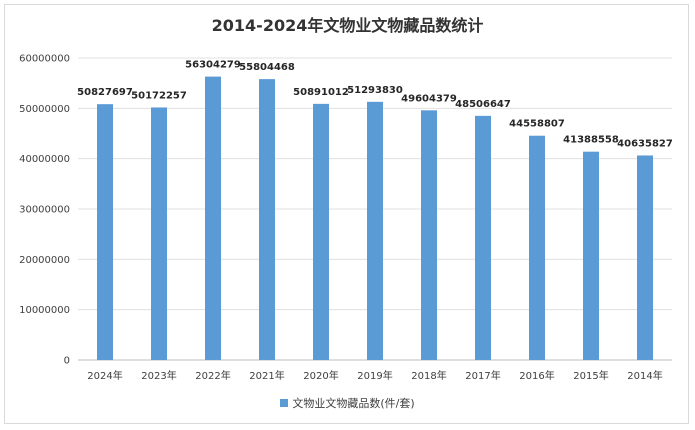 The image size is (695, 430). Describe the element at coordinates (645, 143) in the screenshot. I see `data-label-10: 40635827` at that location.